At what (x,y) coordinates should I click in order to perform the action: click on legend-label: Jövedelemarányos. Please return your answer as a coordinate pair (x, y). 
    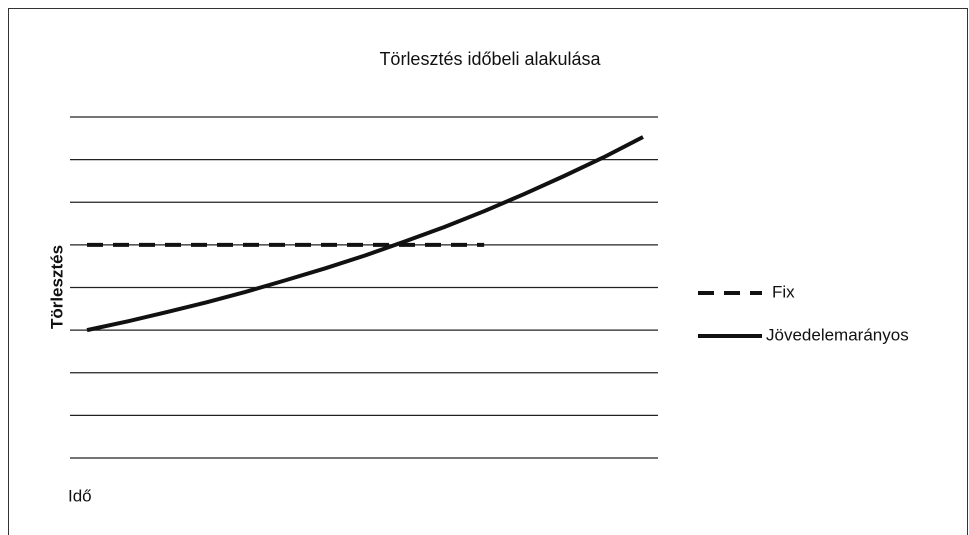
    Looking at the image, I should click on (837, 334).